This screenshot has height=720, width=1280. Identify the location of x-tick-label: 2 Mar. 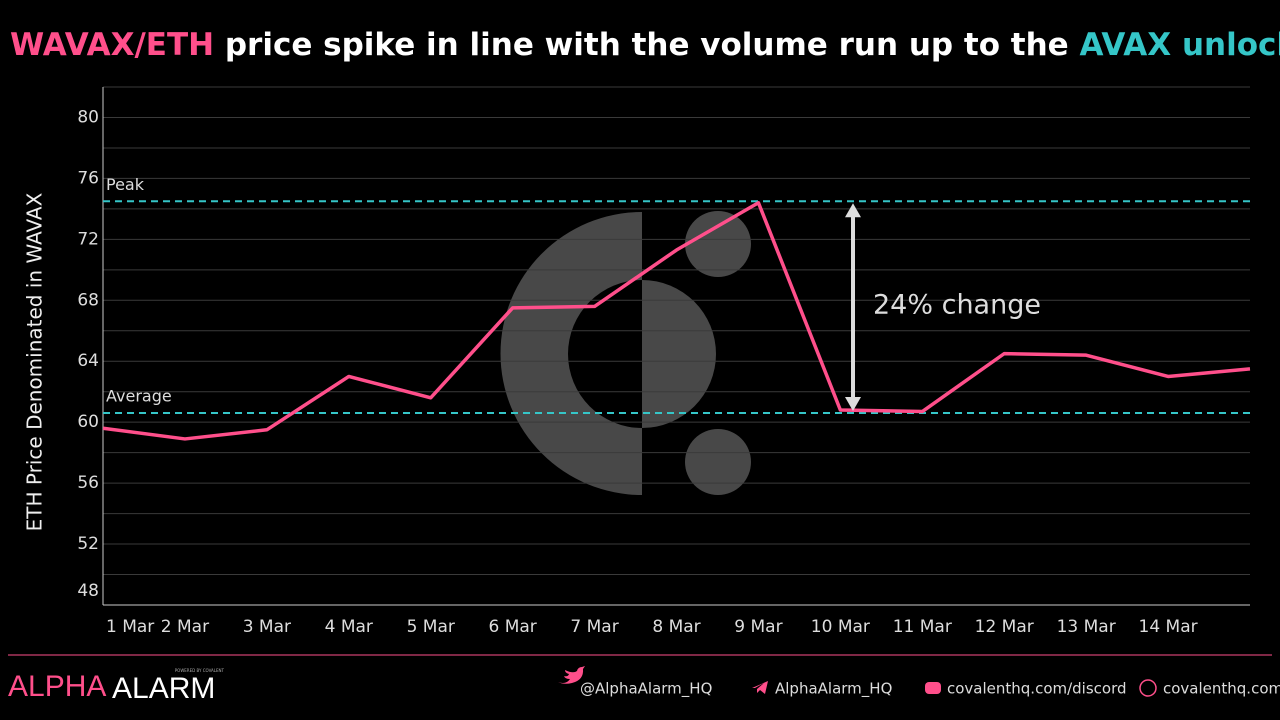
(185, 627).